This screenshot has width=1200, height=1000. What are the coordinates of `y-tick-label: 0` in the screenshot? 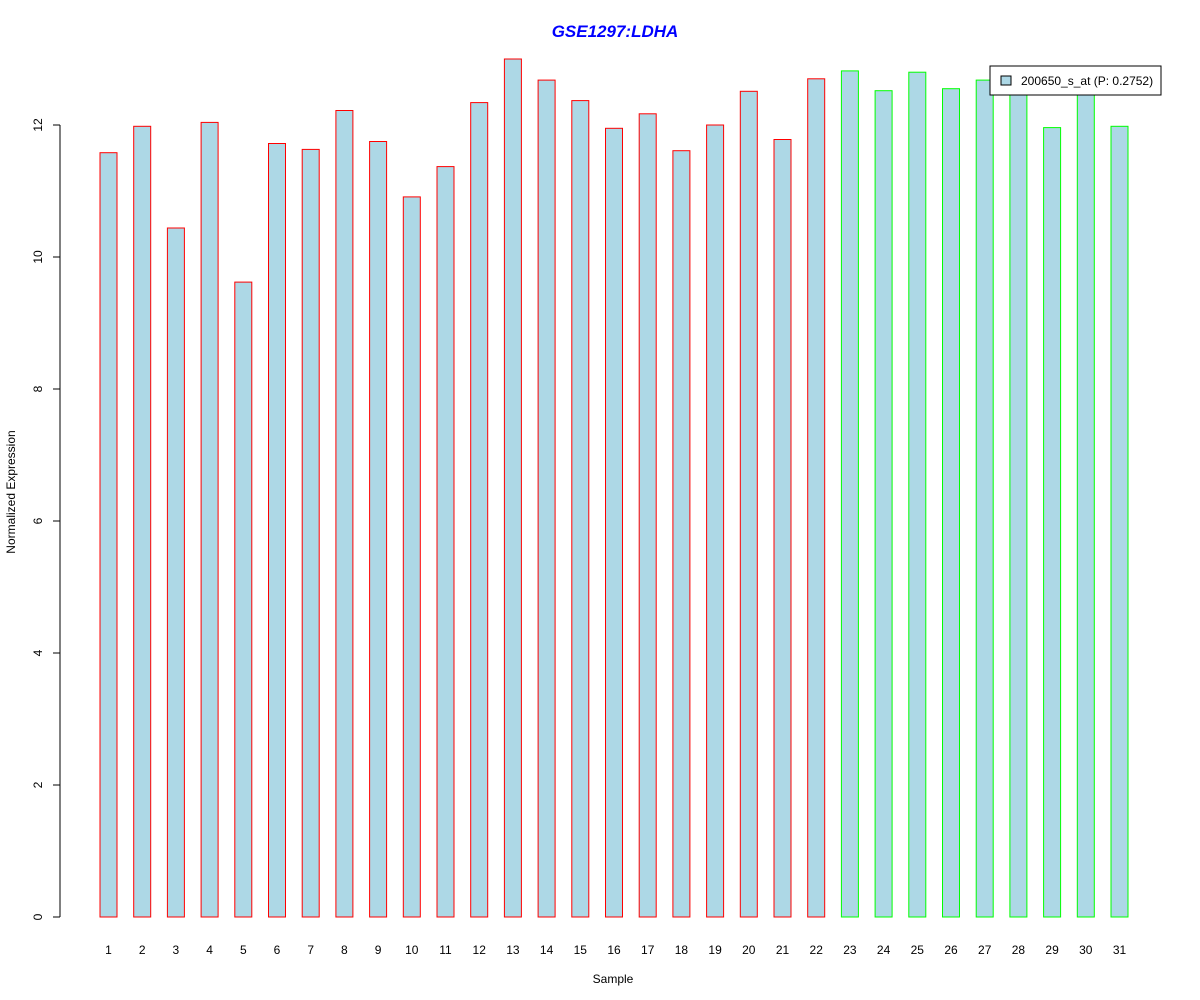 It's located at (38, 916).